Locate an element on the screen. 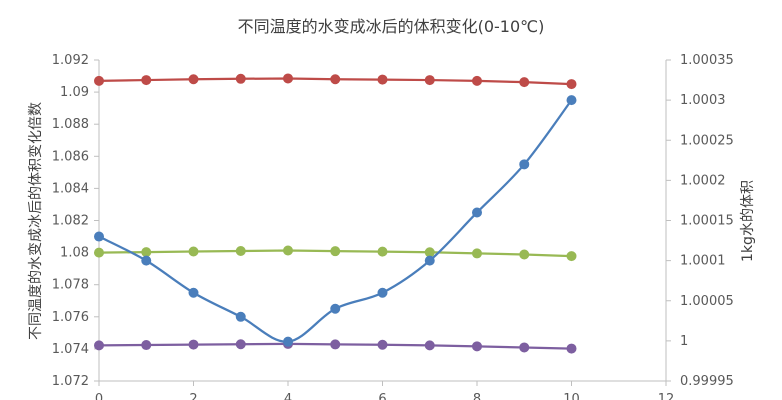 This screenshot has width=782, height=400. x-tick-label: 6 is located at coordinates (382, 396).